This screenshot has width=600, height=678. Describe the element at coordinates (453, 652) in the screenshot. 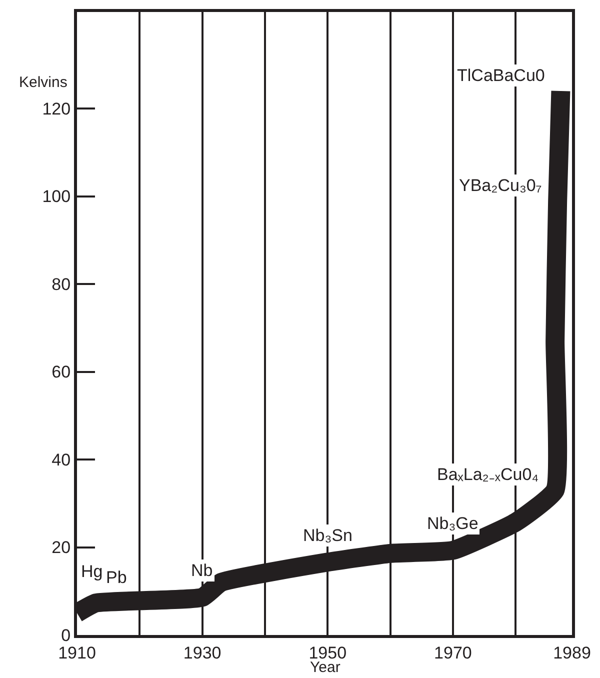

I see `x-tick-label: 1970` at that location.